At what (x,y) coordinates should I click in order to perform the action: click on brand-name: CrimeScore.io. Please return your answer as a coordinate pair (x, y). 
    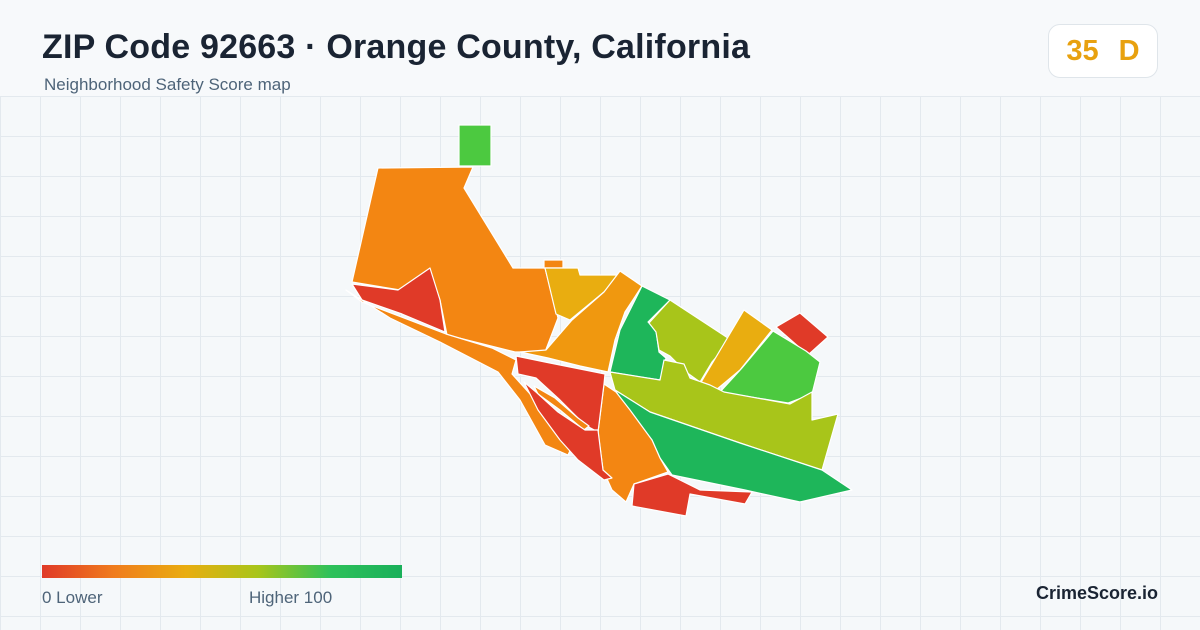
    Looking at the image, I should click on (1096, 593).